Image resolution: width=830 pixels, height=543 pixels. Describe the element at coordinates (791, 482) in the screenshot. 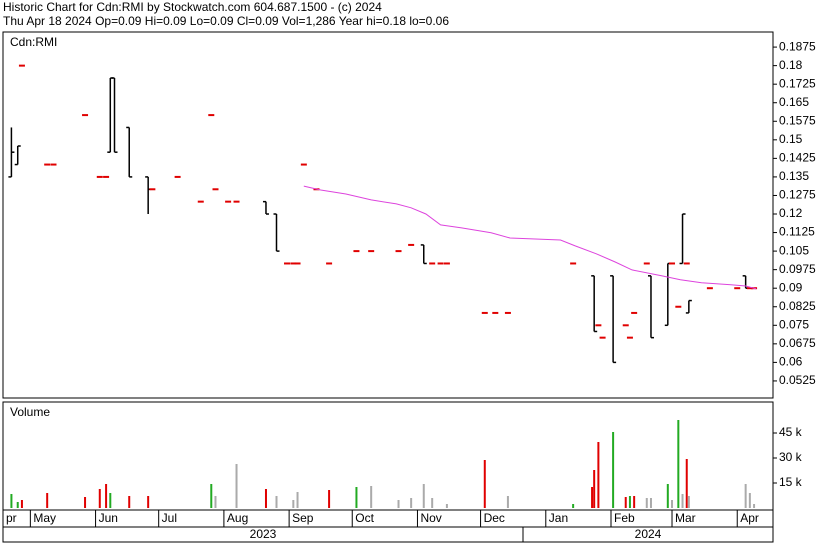

I see `y-tick-label: 15 k` at that location.